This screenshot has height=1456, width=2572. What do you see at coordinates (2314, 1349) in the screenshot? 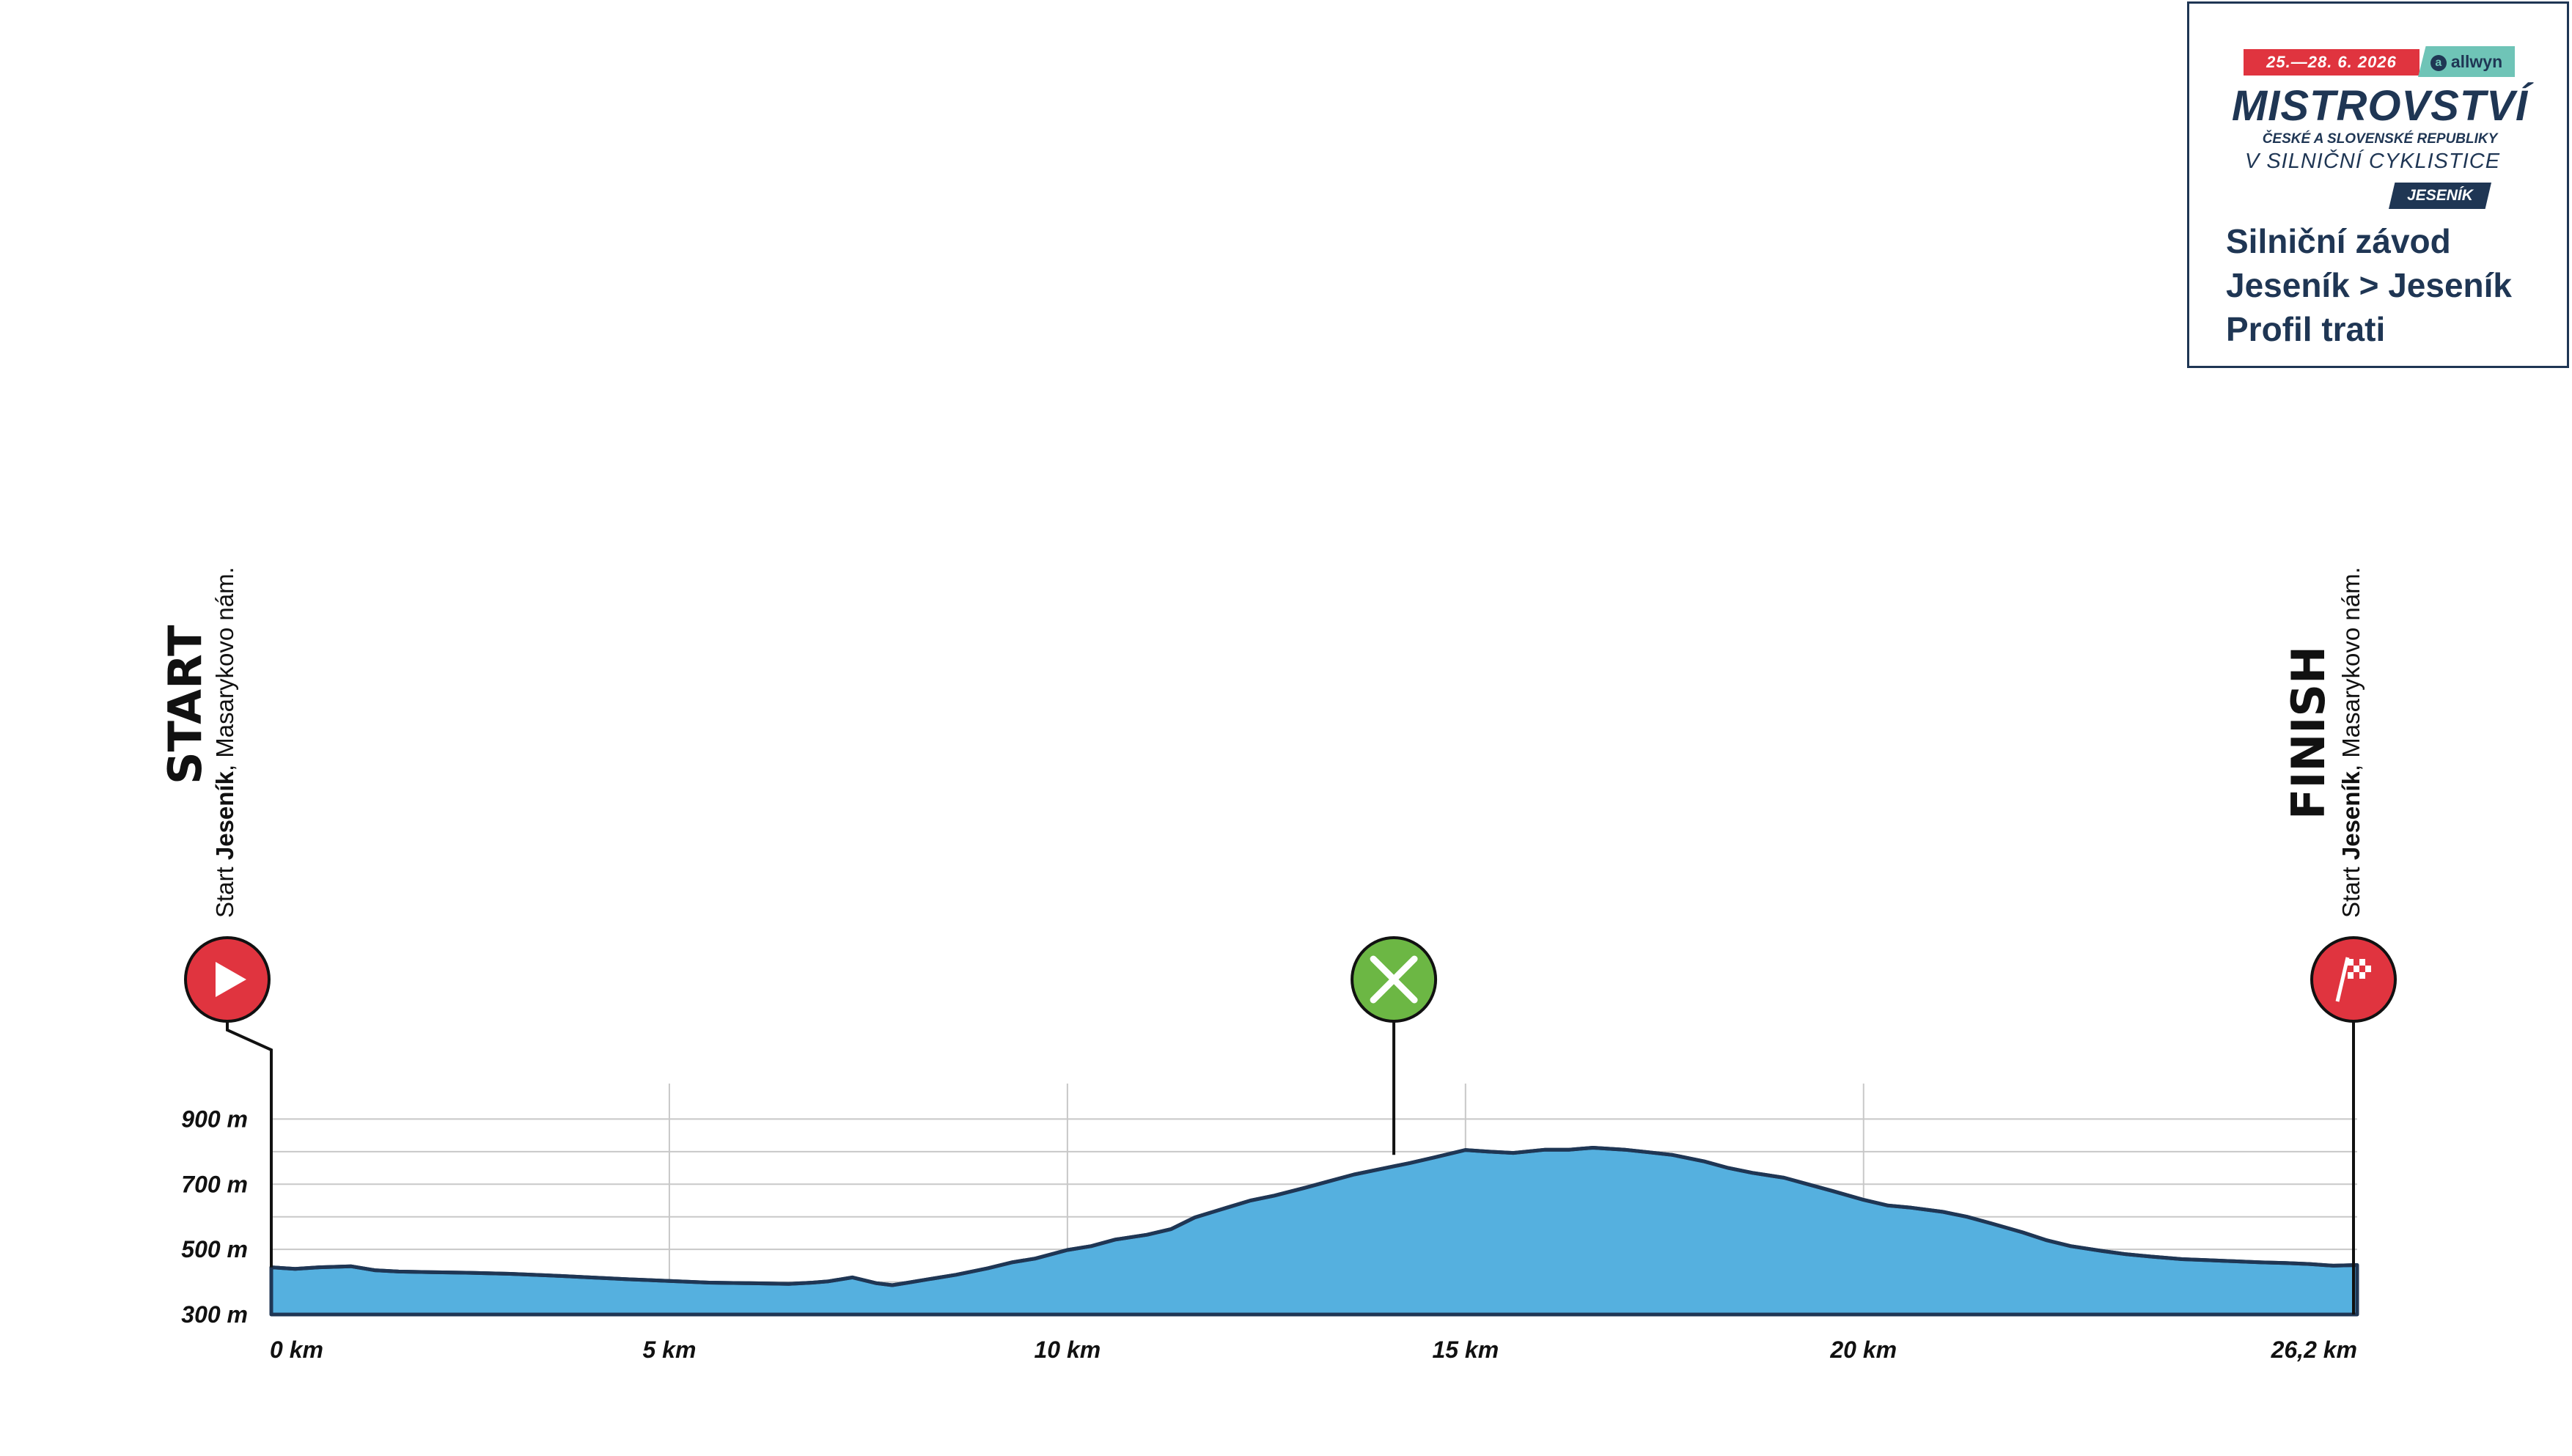
I see `x-tick-label: 26,2 km` at bounding box center [2314, 1349].